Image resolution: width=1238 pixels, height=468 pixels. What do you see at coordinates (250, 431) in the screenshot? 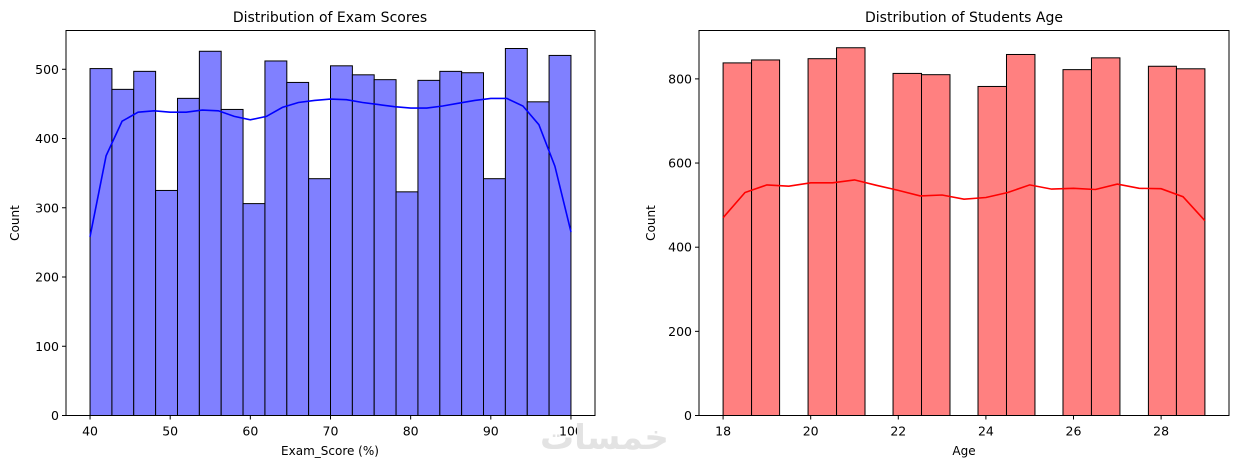
I see `x-tick-label: 60` at bounding box center [250, 431].